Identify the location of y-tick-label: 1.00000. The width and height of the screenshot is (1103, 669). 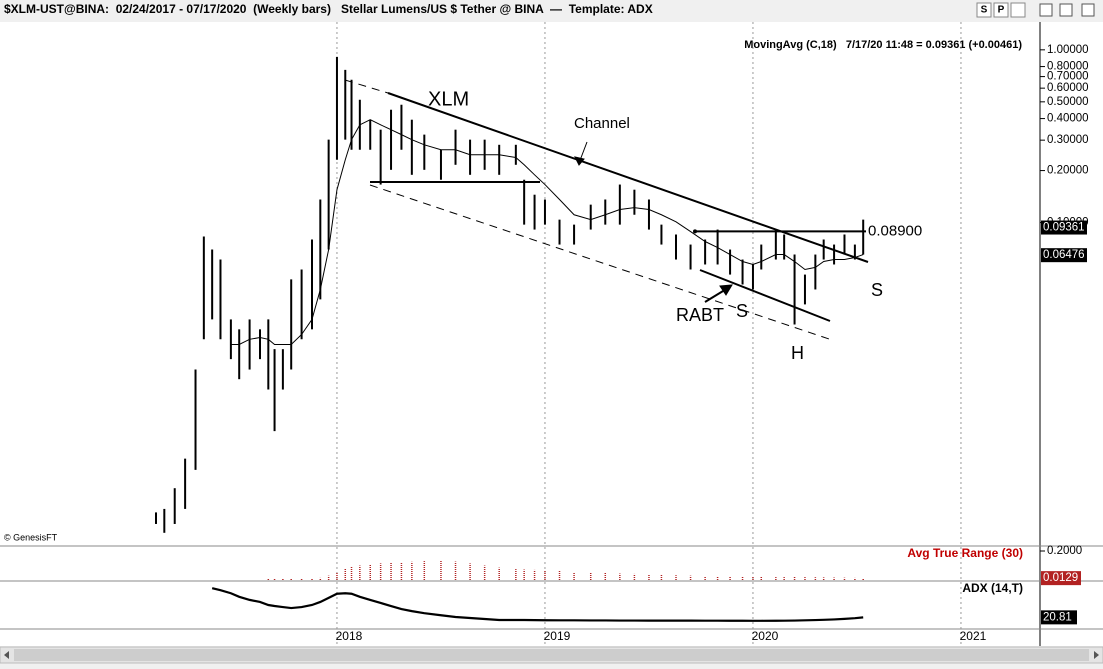
(1068, 50).